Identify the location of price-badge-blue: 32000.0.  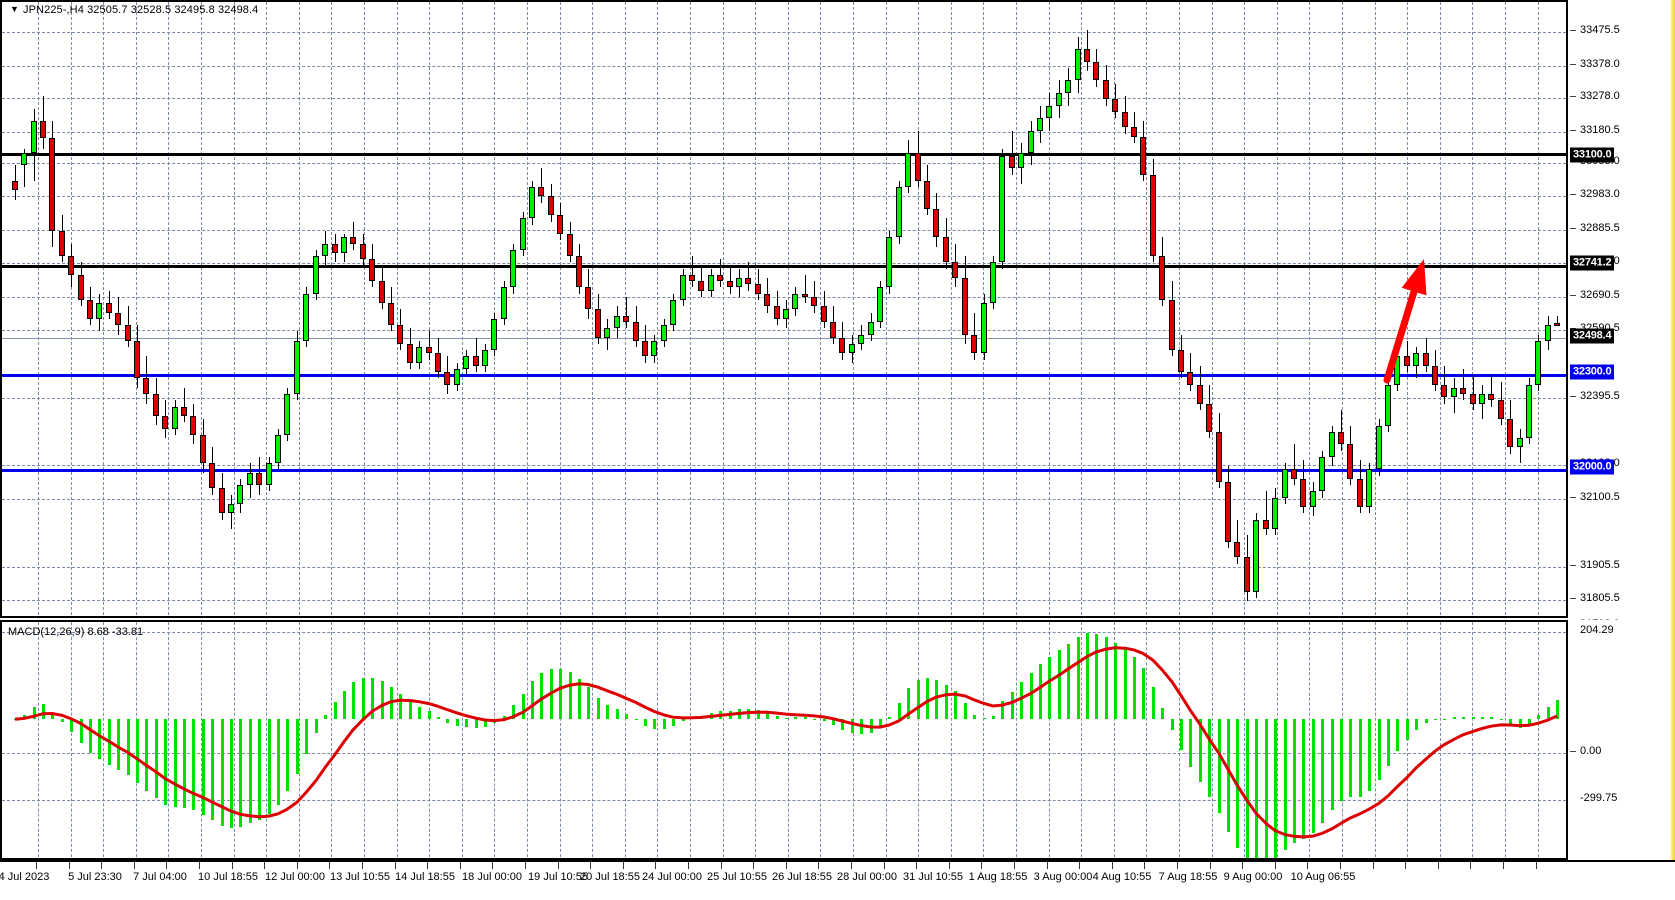
(1592, 467).